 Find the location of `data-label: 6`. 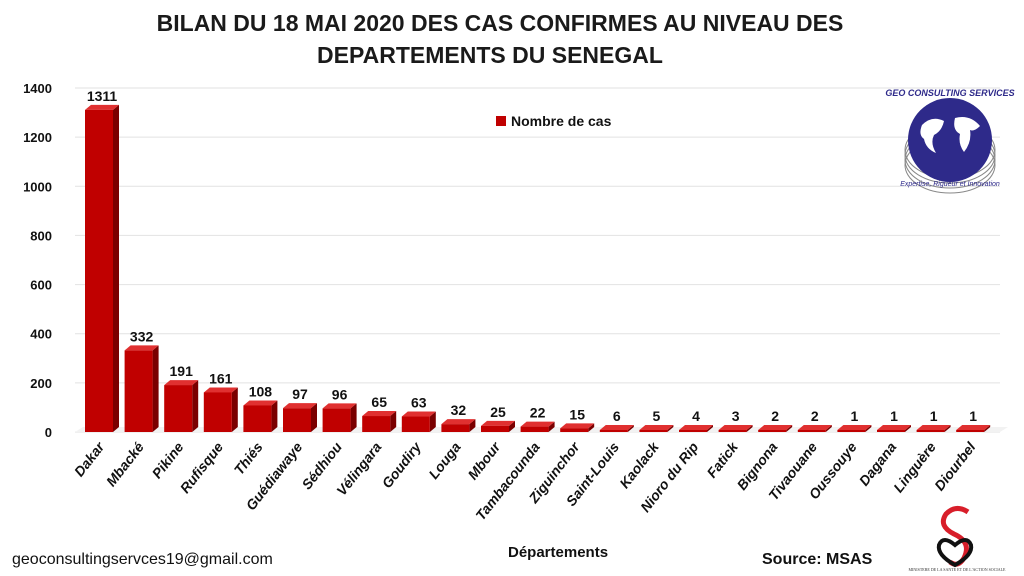

data-label: 6 is located at coordinates (617, 416).